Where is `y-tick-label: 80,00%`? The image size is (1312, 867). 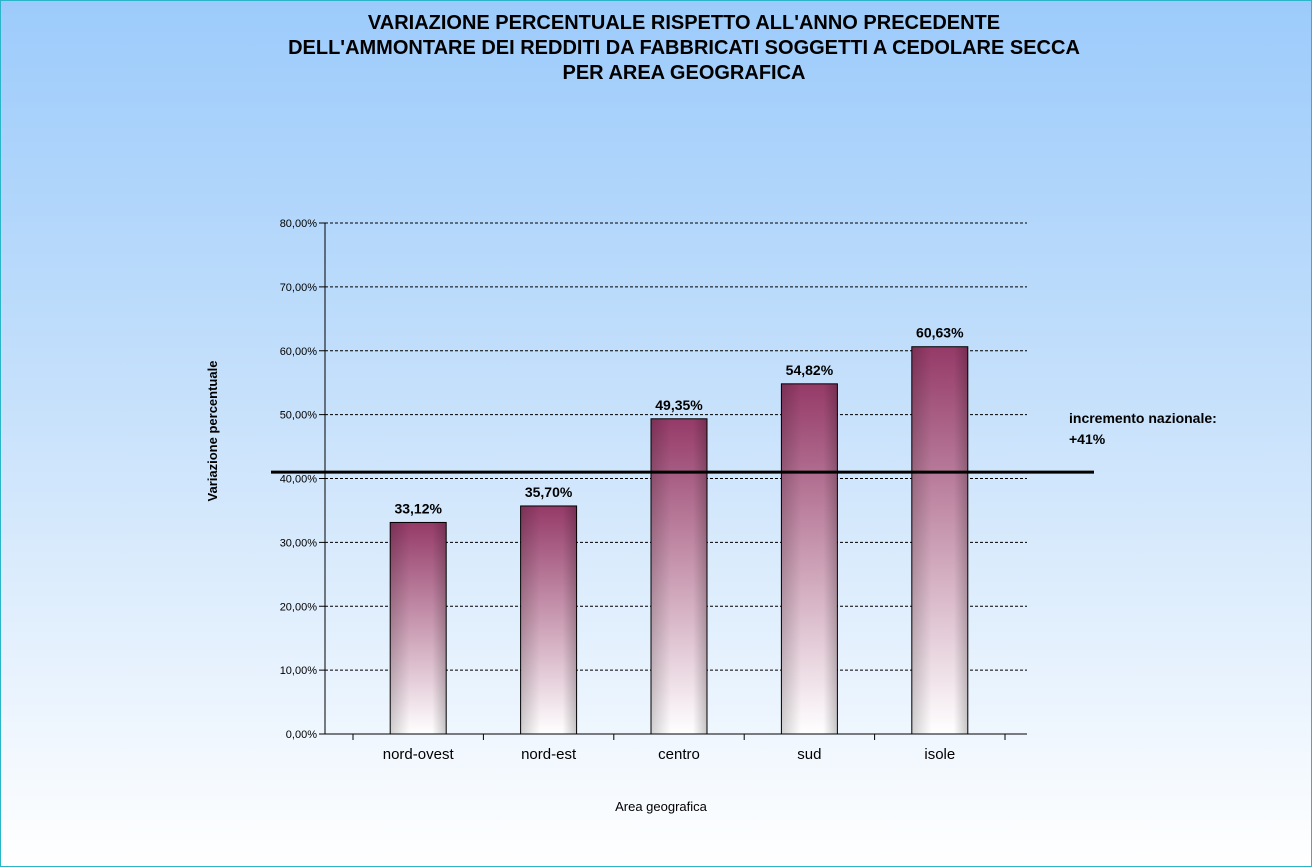
y-tick-label: 80,00% is located at coordinates (299, 224).